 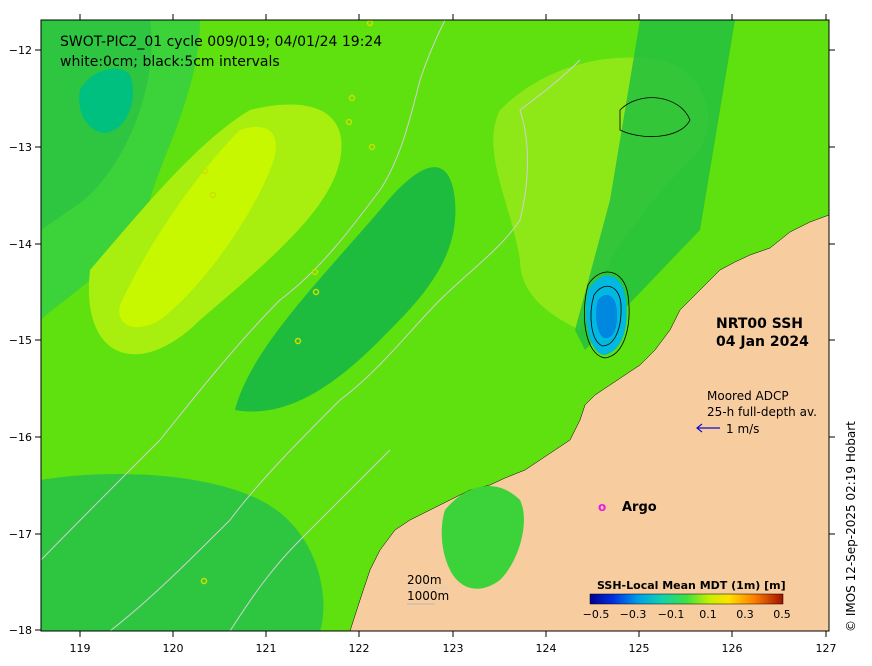 What do you see at coordinates (596, 614) in the screenshot?
I see `colorbar-tick-label: −0.5` at bounding box center [596, 614].